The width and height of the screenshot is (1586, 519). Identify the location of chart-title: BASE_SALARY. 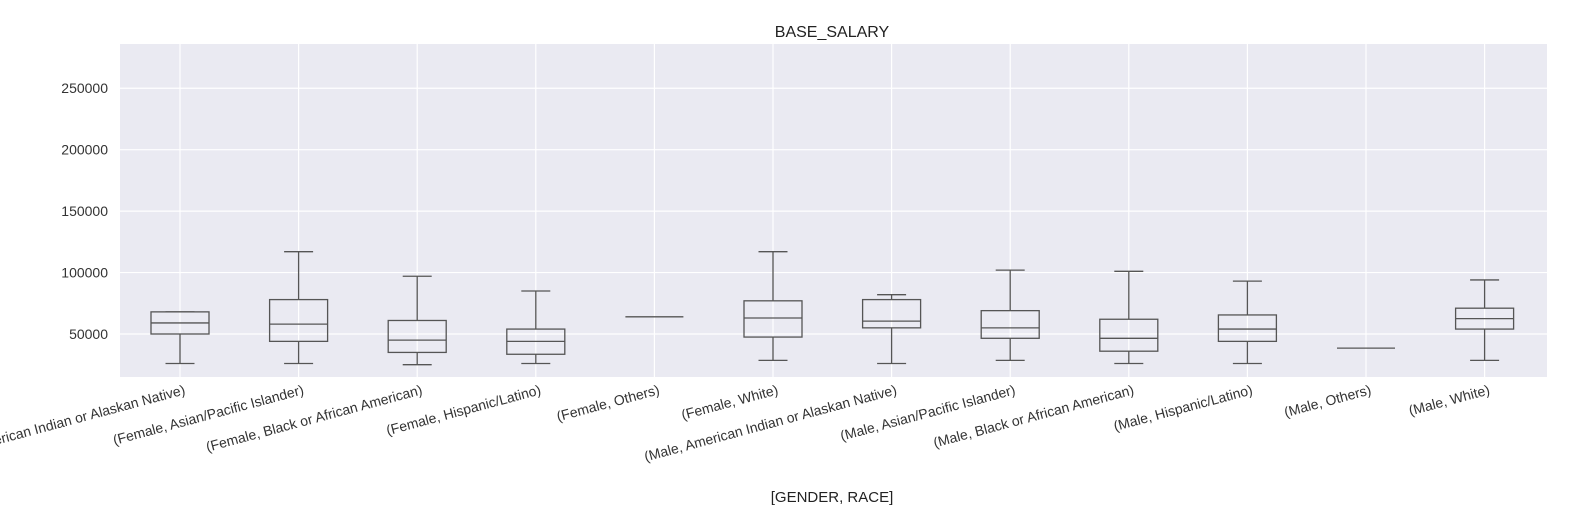
(832, 32).